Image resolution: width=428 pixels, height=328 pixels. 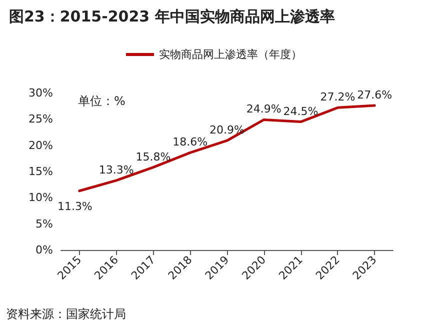 I want to click on text: 资料来源：国家统计局, so click(x=66, y=314).